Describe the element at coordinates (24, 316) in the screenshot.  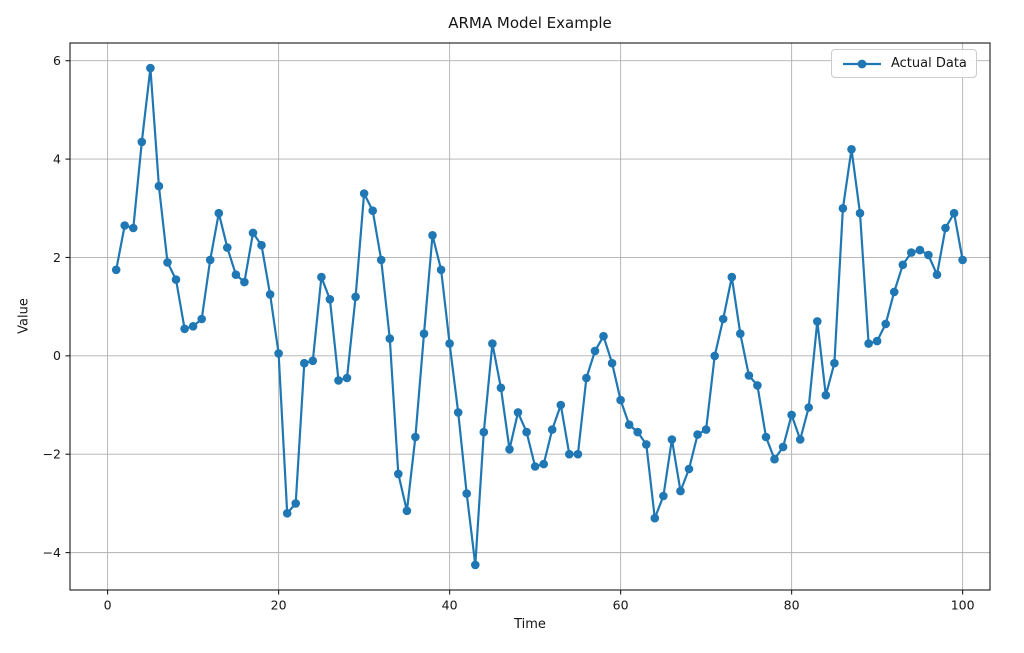
I see `y-axis-label: Value` at that location.